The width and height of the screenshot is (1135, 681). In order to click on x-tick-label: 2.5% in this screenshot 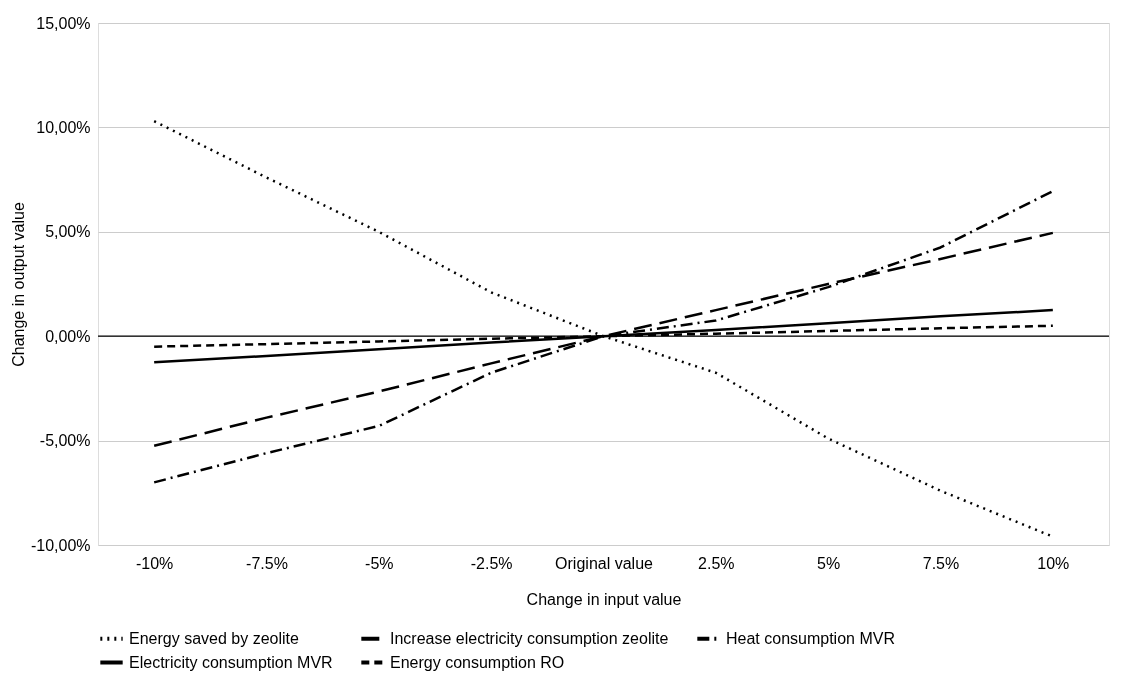, I will do `click(716, 563)`.